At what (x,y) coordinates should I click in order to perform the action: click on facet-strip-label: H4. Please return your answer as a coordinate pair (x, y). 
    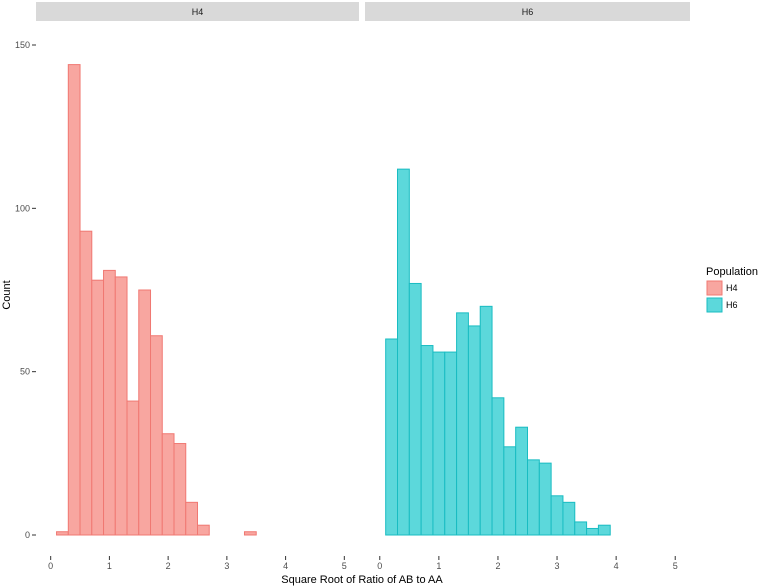
    Looking at the image, I should click on (198, 12).